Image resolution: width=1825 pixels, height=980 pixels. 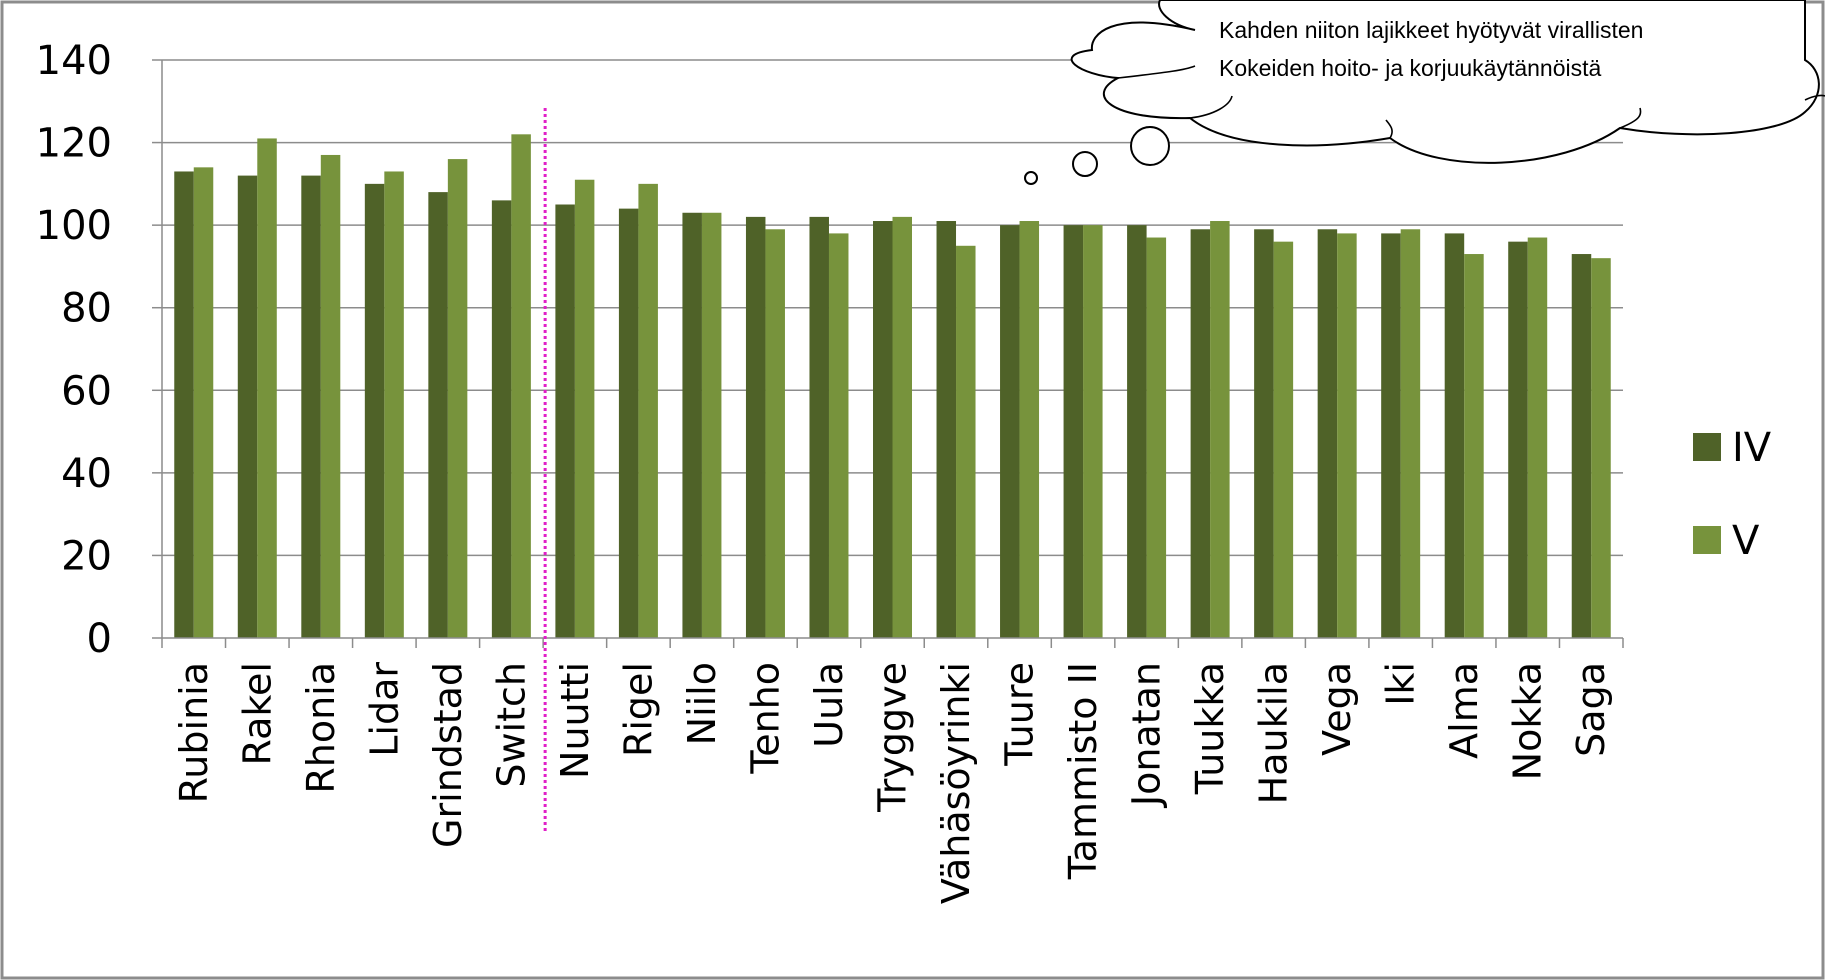 I want to click on x-tick-label: Alma, so click(x=1464, y=710).